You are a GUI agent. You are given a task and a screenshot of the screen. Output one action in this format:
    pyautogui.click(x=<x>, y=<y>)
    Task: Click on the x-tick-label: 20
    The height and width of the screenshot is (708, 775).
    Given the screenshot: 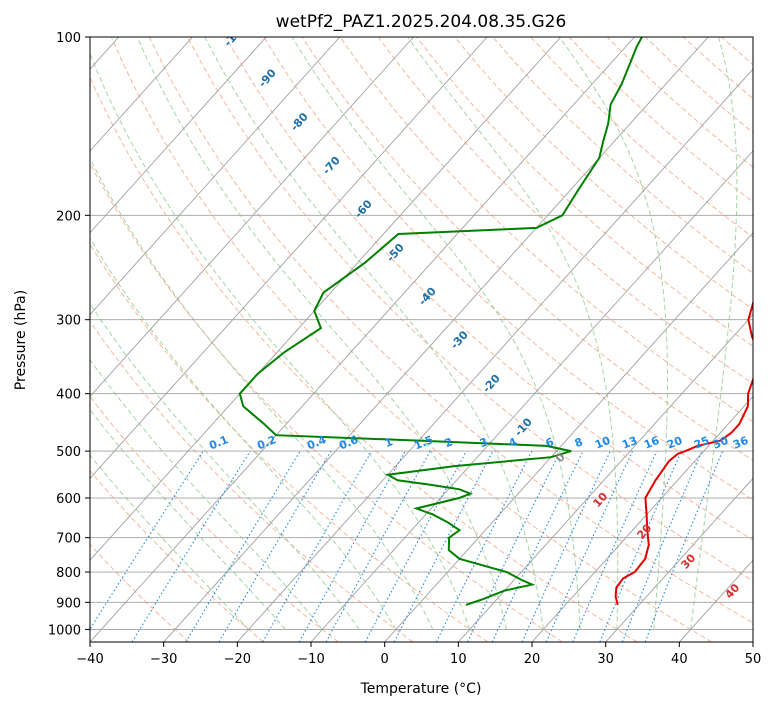 What is the action you would take?
    pyautogui.click(x=532, y=659)
    